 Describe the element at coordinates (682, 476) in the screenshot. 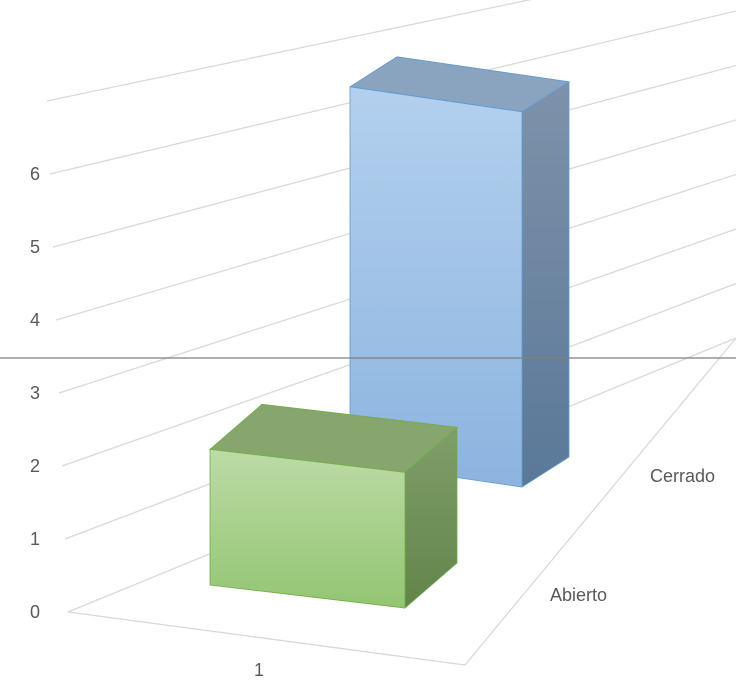

I see `series-label-cerrado: Cerrado` at that location.